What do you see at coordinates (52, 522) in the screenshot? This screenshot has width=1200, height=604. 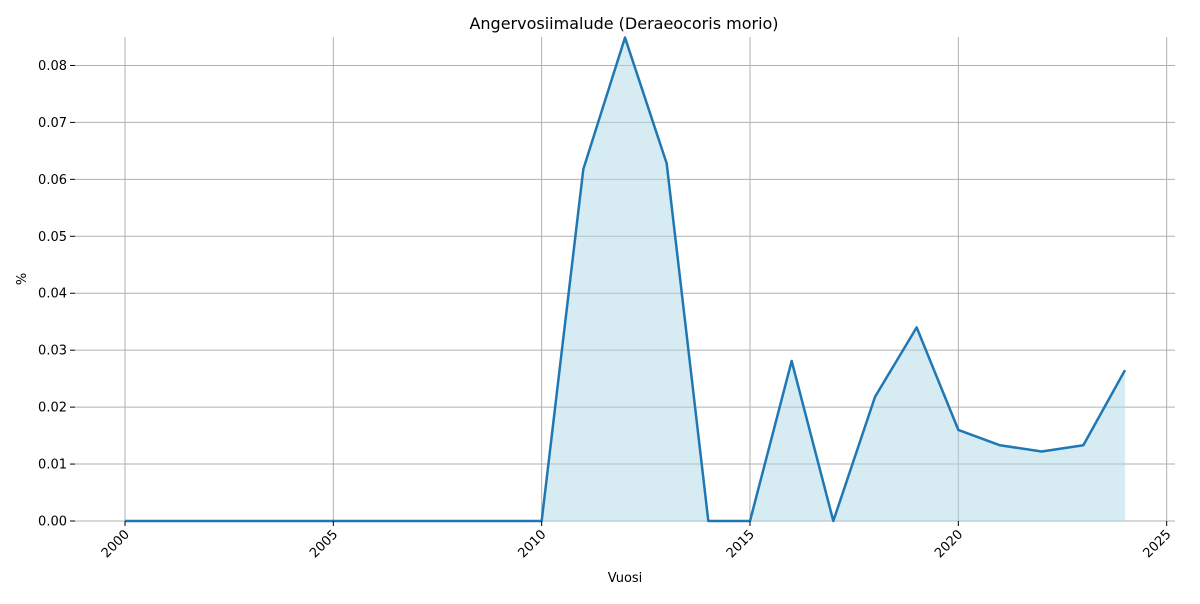 I see `y-tick-label: 0.00` at bounding box center [52, 522].